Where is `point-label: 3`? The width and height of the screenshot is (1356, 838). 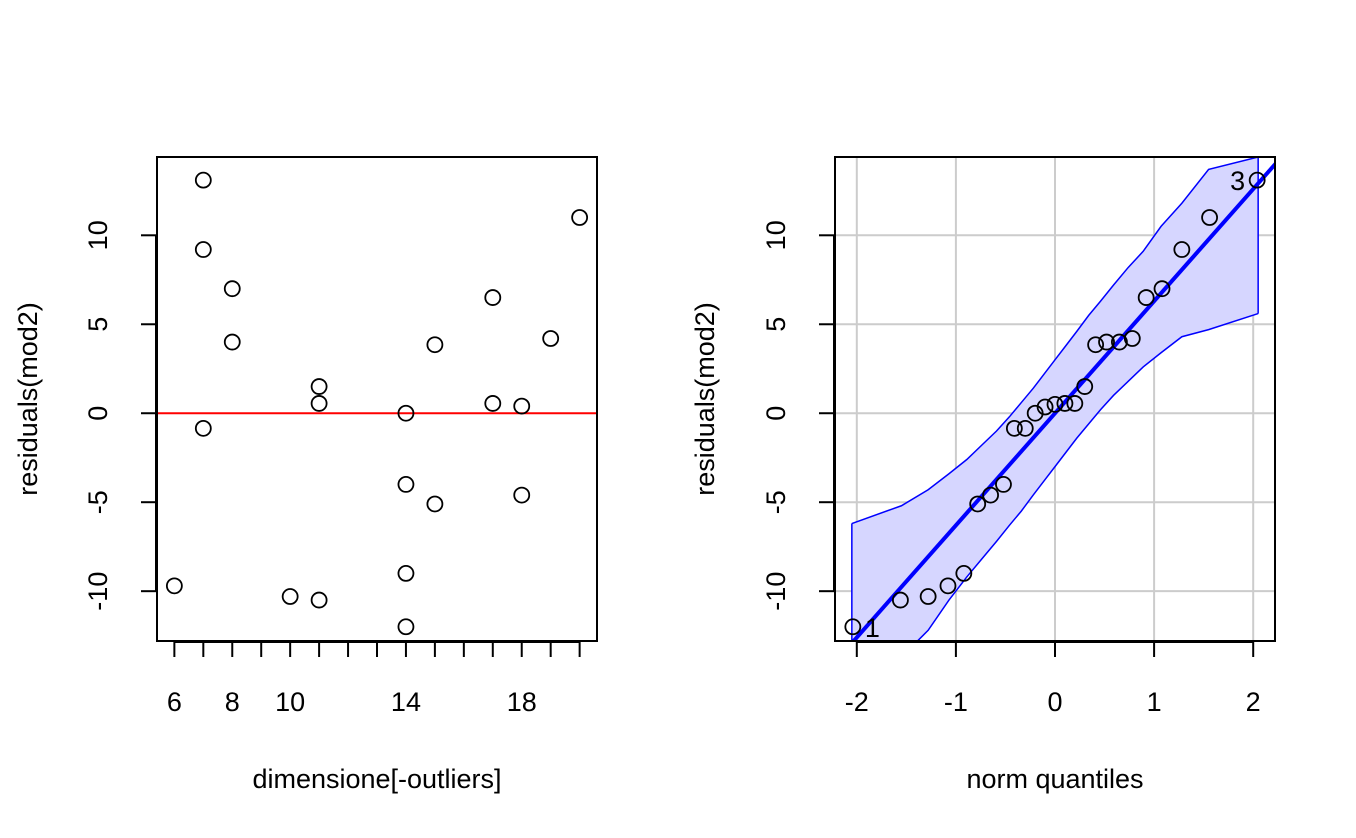
point-label: 3 is located at coordinates (1237, 181).